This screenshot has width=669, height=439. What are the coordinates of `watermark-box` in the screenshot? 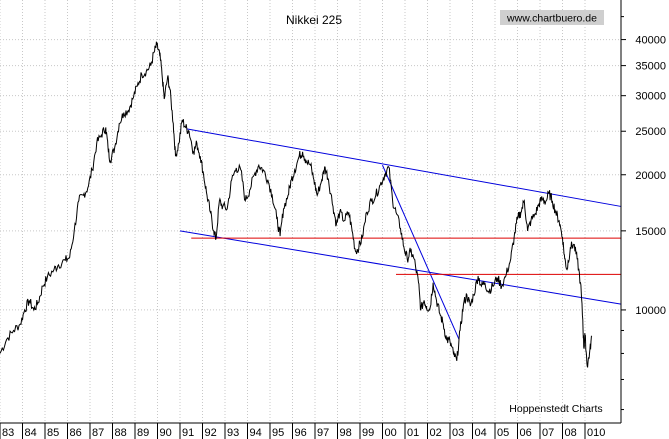 It's located at (552, 17).